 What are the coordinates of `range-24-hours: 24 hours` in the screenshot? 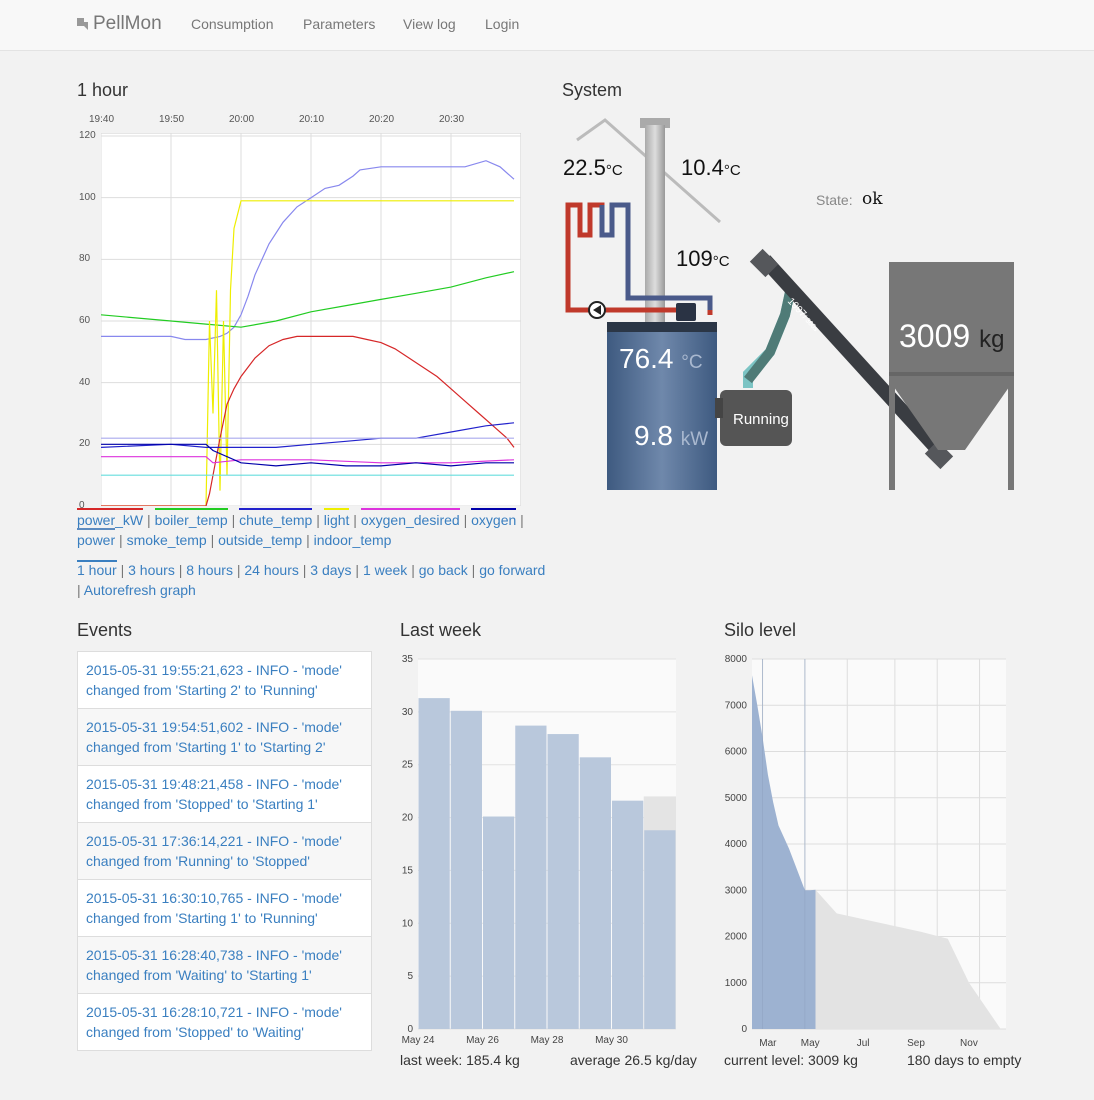 It's located at (271, 570).